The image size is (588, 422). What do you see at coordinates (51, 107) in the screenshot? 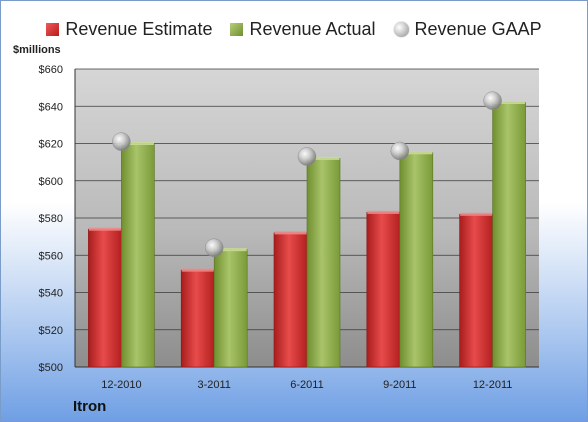
I see `y-tick-label: $640` at bounding box center [51, 107].